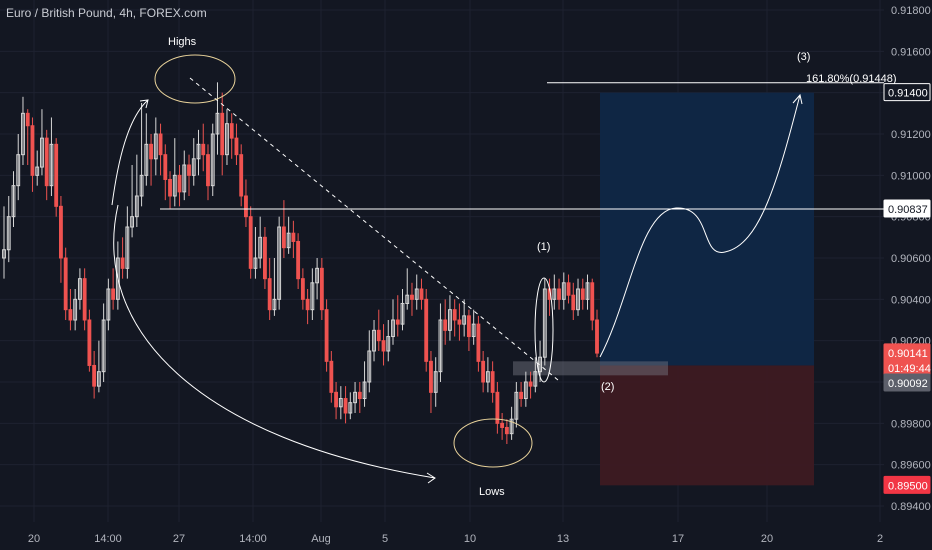 This screenshot has height=550, width=932. Describe the element at coordinates (907, 367) in the screenshot. I see `price-badge: 01:49:44` at that location.